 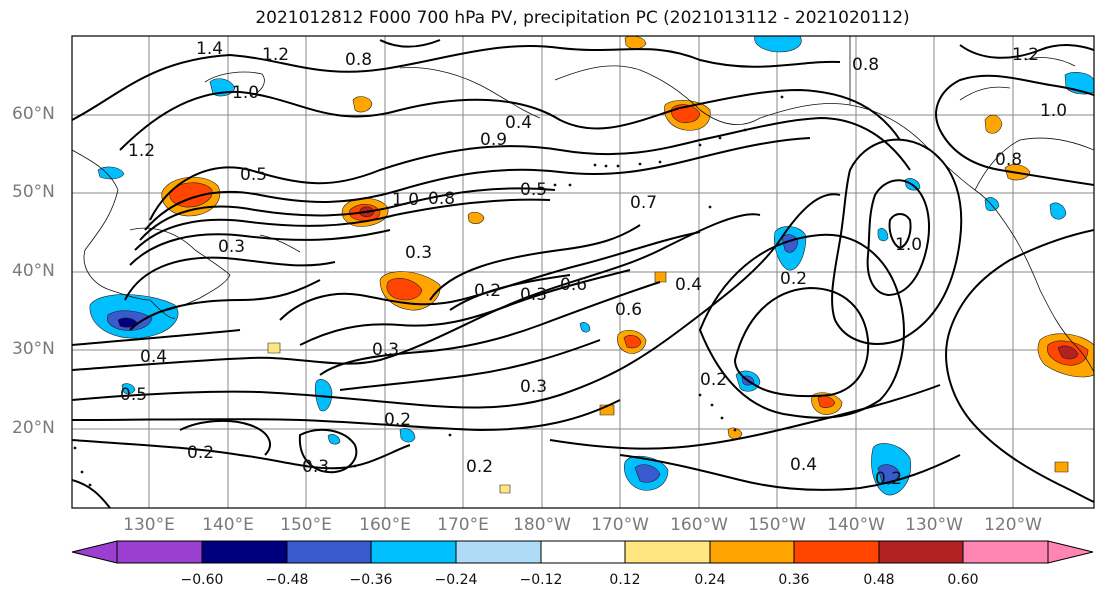 I want to click on lon-label: 150°W, so click(x=777, y=525).